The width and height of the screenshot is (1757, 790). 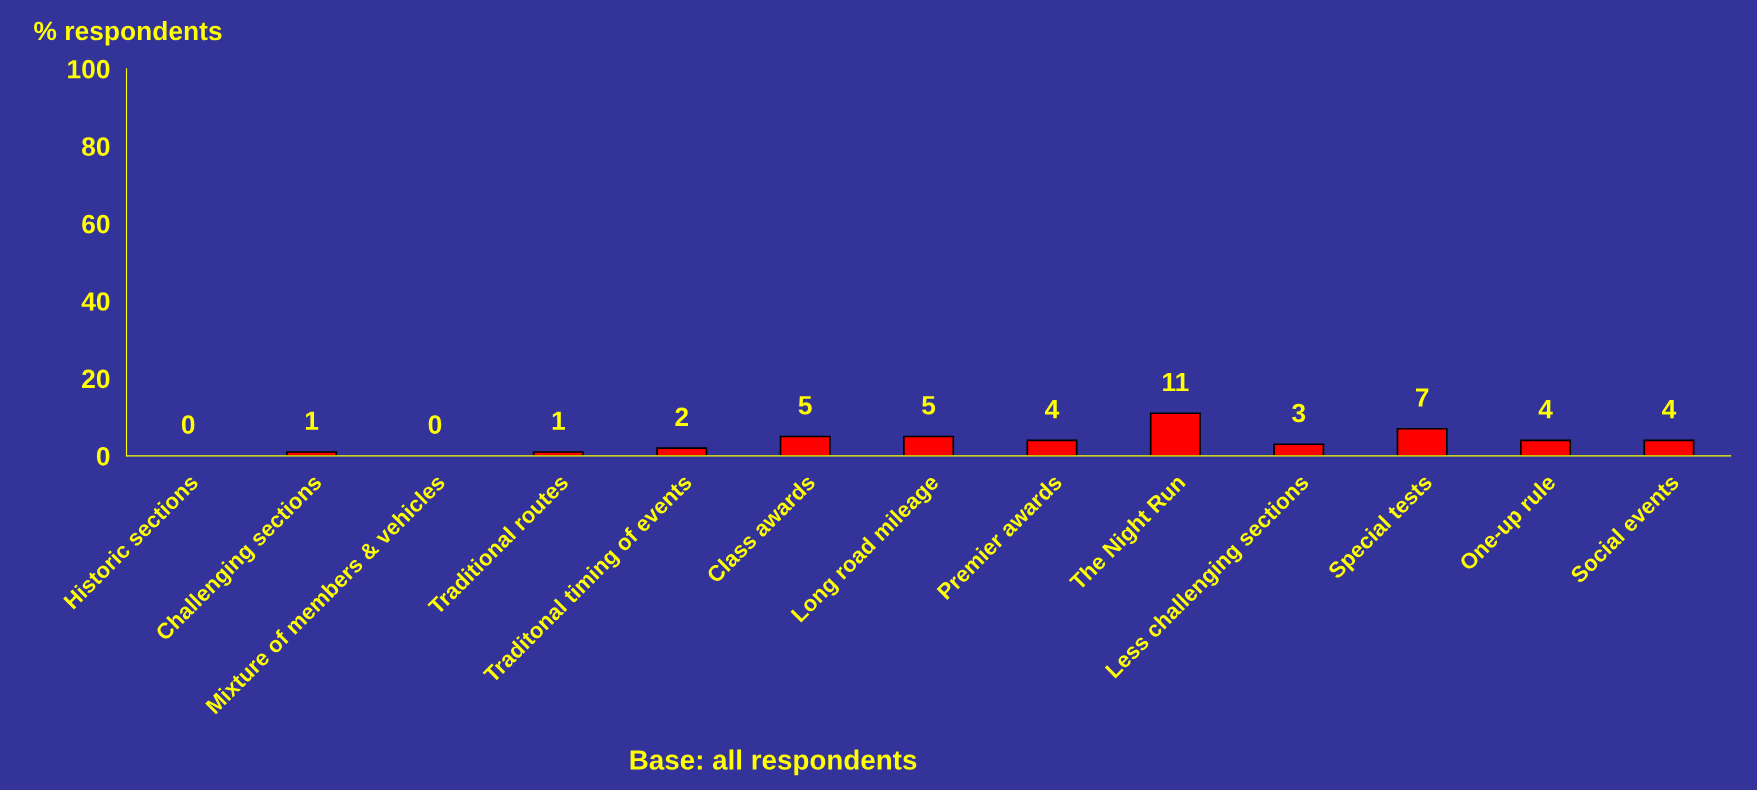 I want to click on y-tick-label: 80, so click(x=96, y=146).